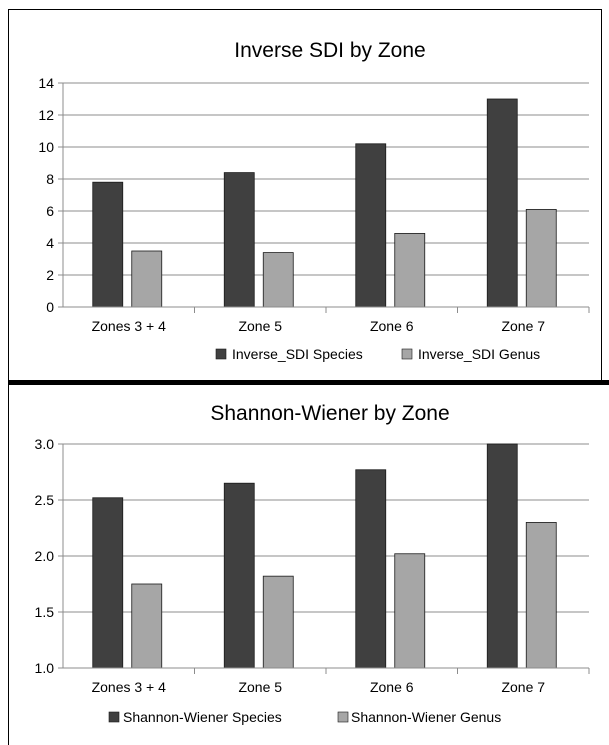 The image size is (609, 745). What do you see at coordinates (601, 196) in the screenshot?
I see `frame-right-border` at bounding box center [601, 196].